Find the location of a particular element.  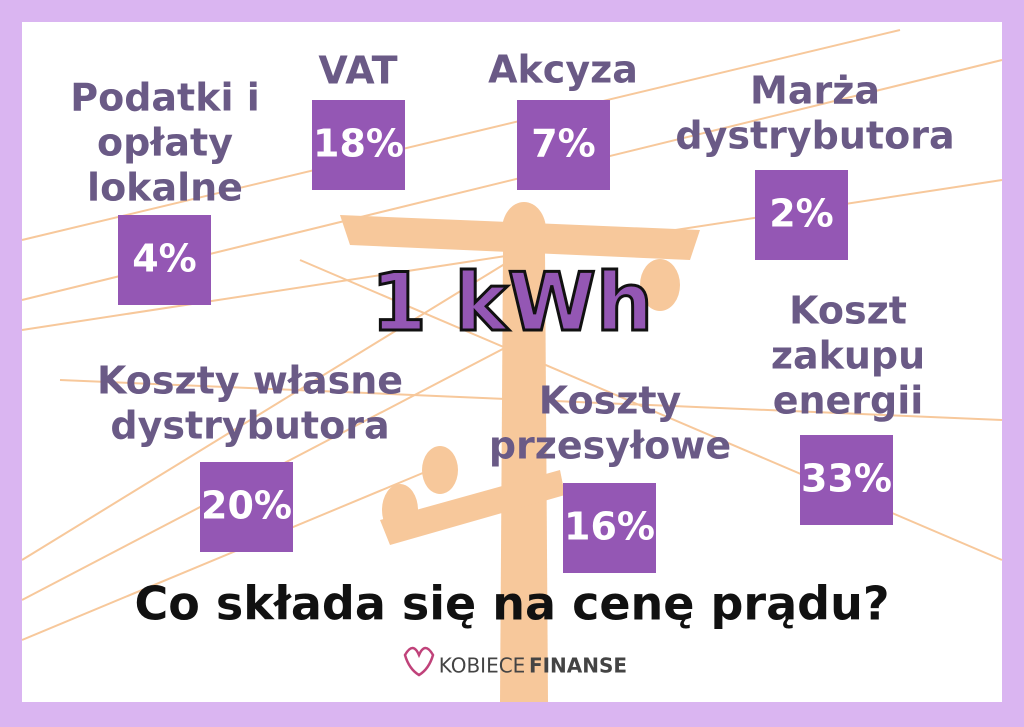

item-value: 33% is located at coordinates (846, 479).